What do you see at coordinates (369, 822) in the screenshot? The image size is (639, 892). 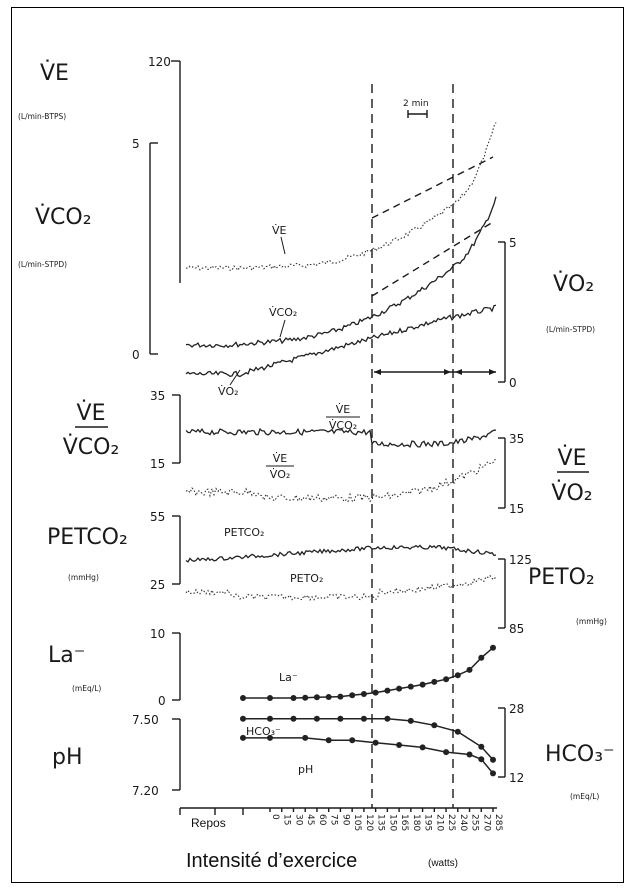 I see `x-tick-label: 120` at bounding box center [369, 822].